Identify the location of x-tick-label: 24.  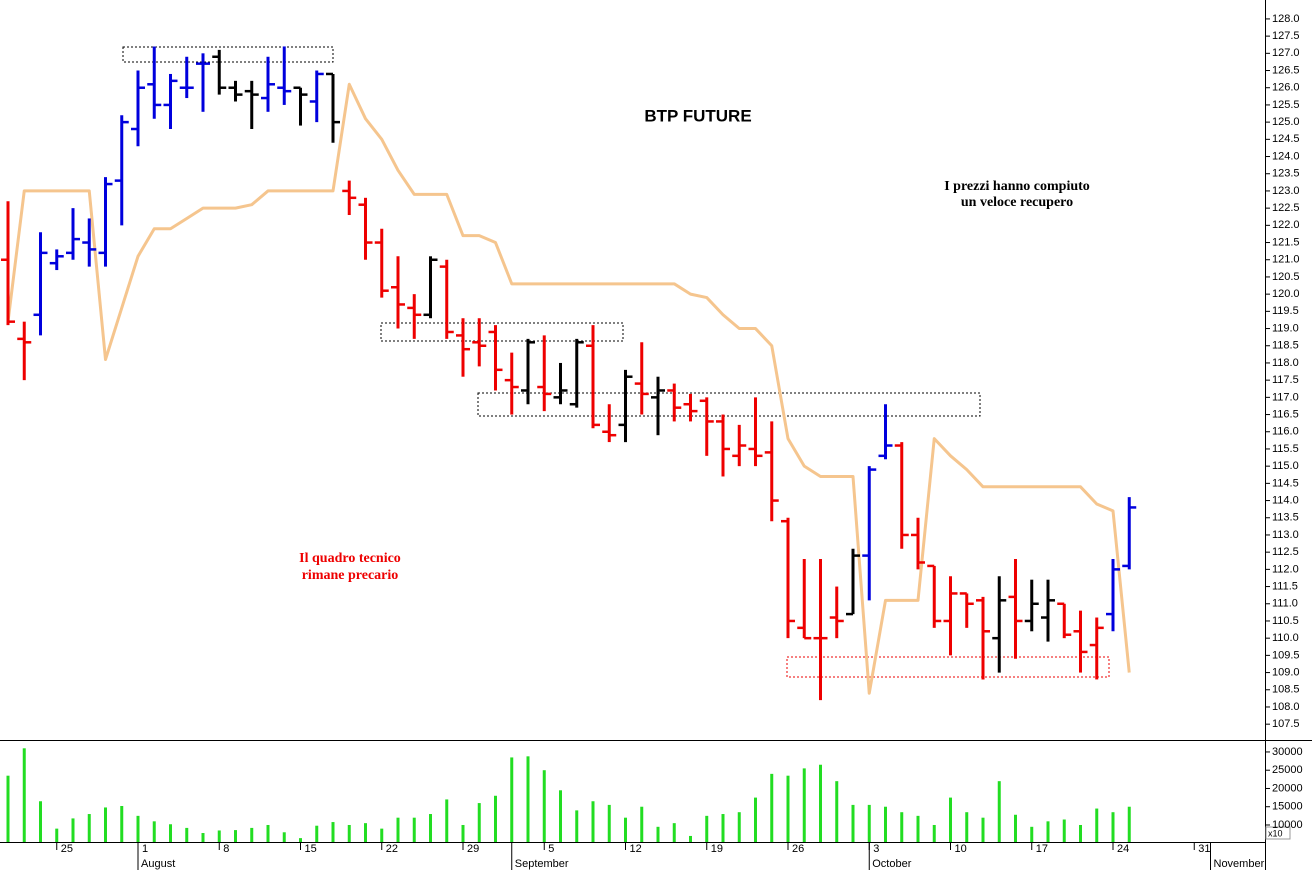
(1123, 849).